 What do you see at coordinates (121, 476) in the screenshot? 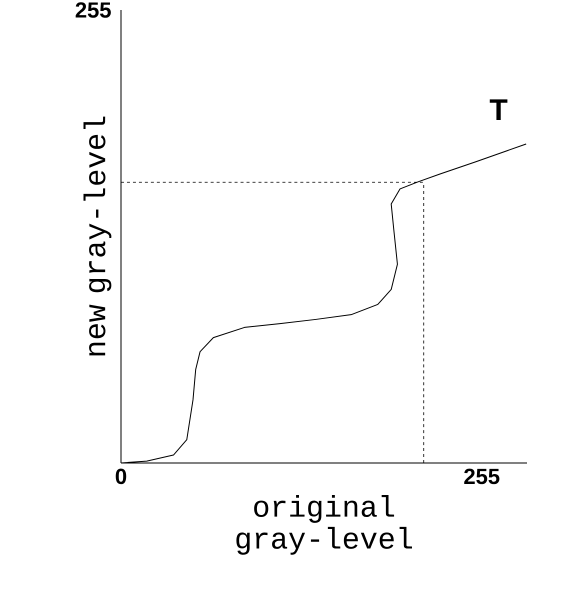
I see `x-tick-label: 0` at bounding box center [121, 476].